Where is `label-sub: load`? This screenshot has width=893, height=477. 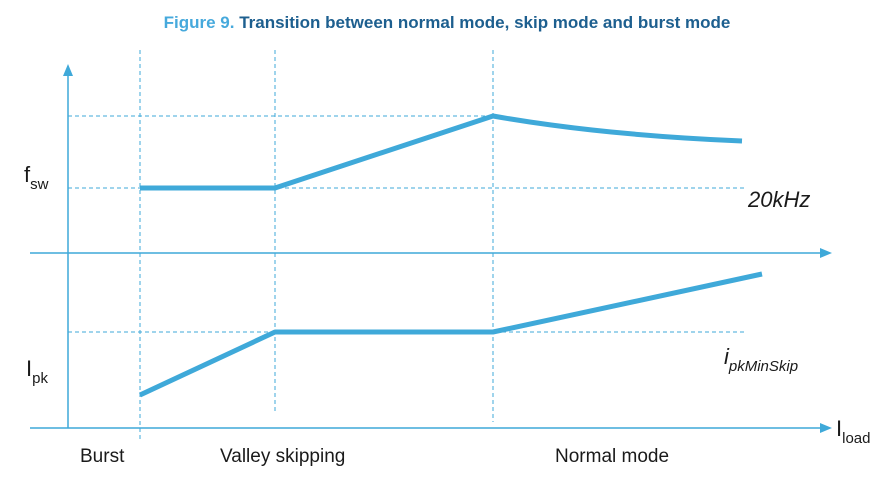 label-sub: load is located at coordinates (856, 438).